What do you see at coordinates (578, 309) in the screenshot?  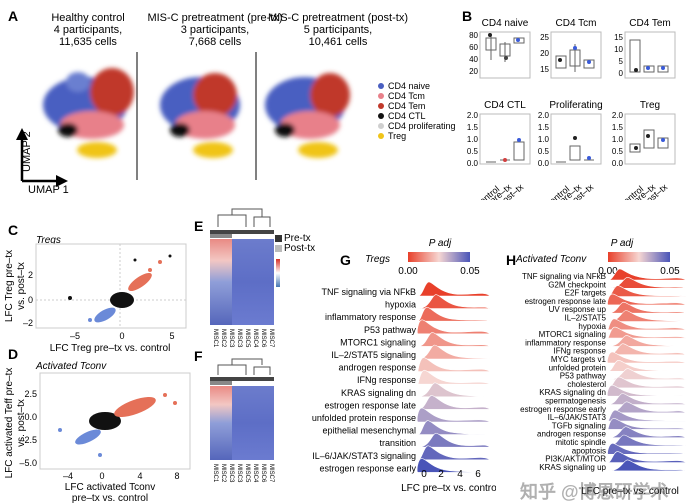 I see `ridge-term-label: UV response up` at bounding box center [578, 309].